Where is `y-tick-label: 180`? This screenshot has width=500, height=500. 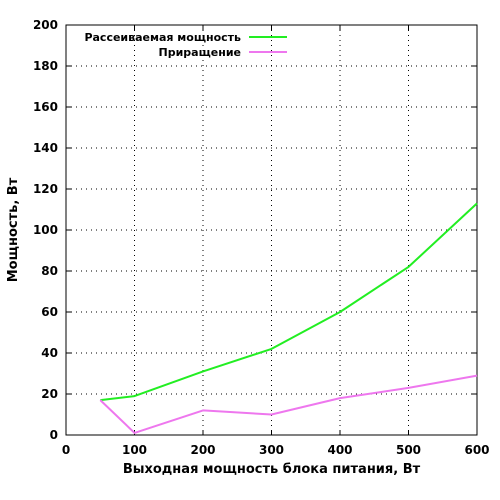 y-tick-label: 180 is located at coordinates (45, 66).